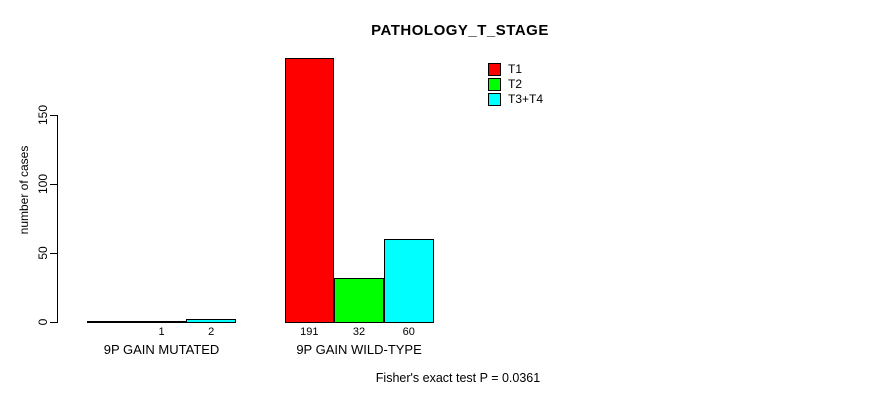 The image size is (890, 400). What do you see at coordinates (112, 322) in the screenshot?
I see `bar-t1-9p-gain-mutated` at bounding box center [112, 322].